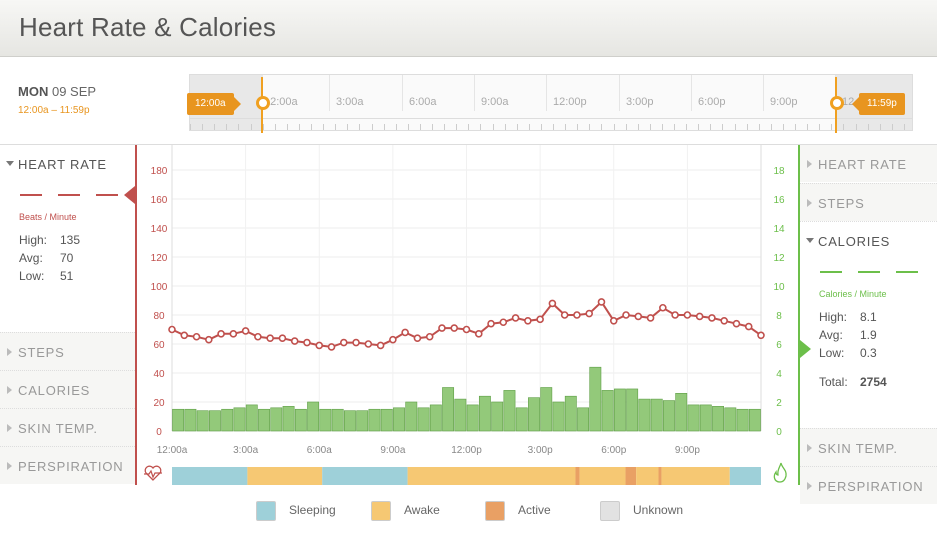  What do you see at coordinates (172, 450) in the screenshot?
I see `x-axis-tick: 12:00a` at bounding box center [172, 450].